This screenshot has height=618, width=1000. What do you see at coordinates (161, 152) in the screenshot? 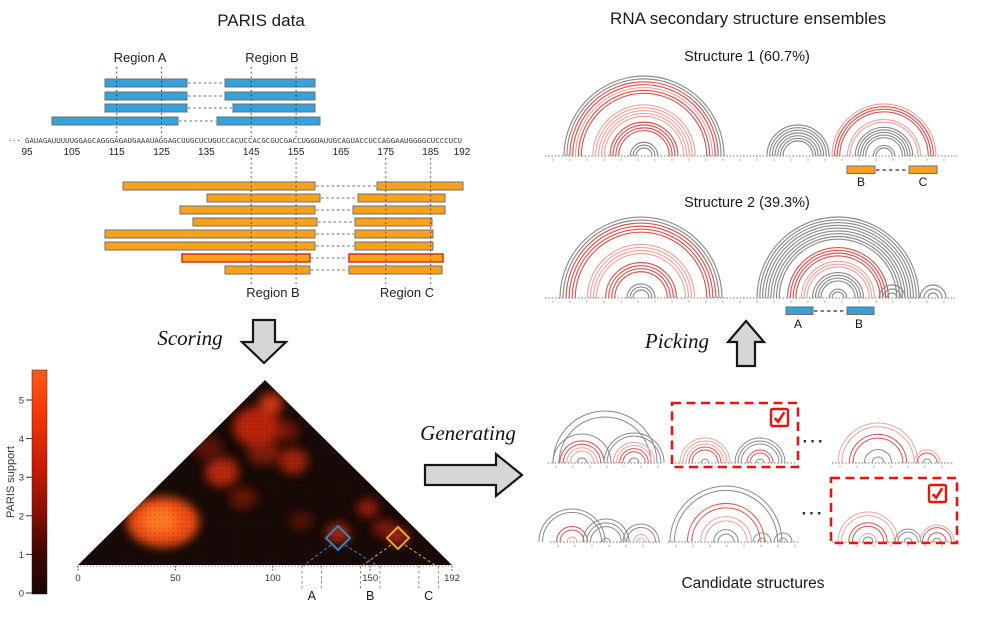
I see `sequence-axis-tick-label: 125` at bounding box center [161, 152].